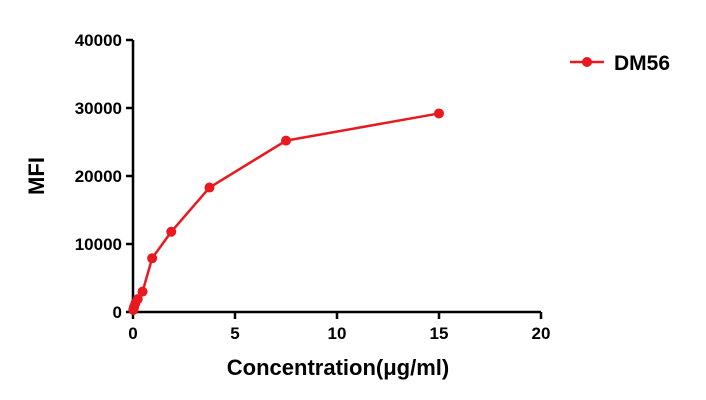  What do you see at coordinates (234, 333) in the screenshot?
I see `x-tick-label: 5` at bounding box center [234, 333].